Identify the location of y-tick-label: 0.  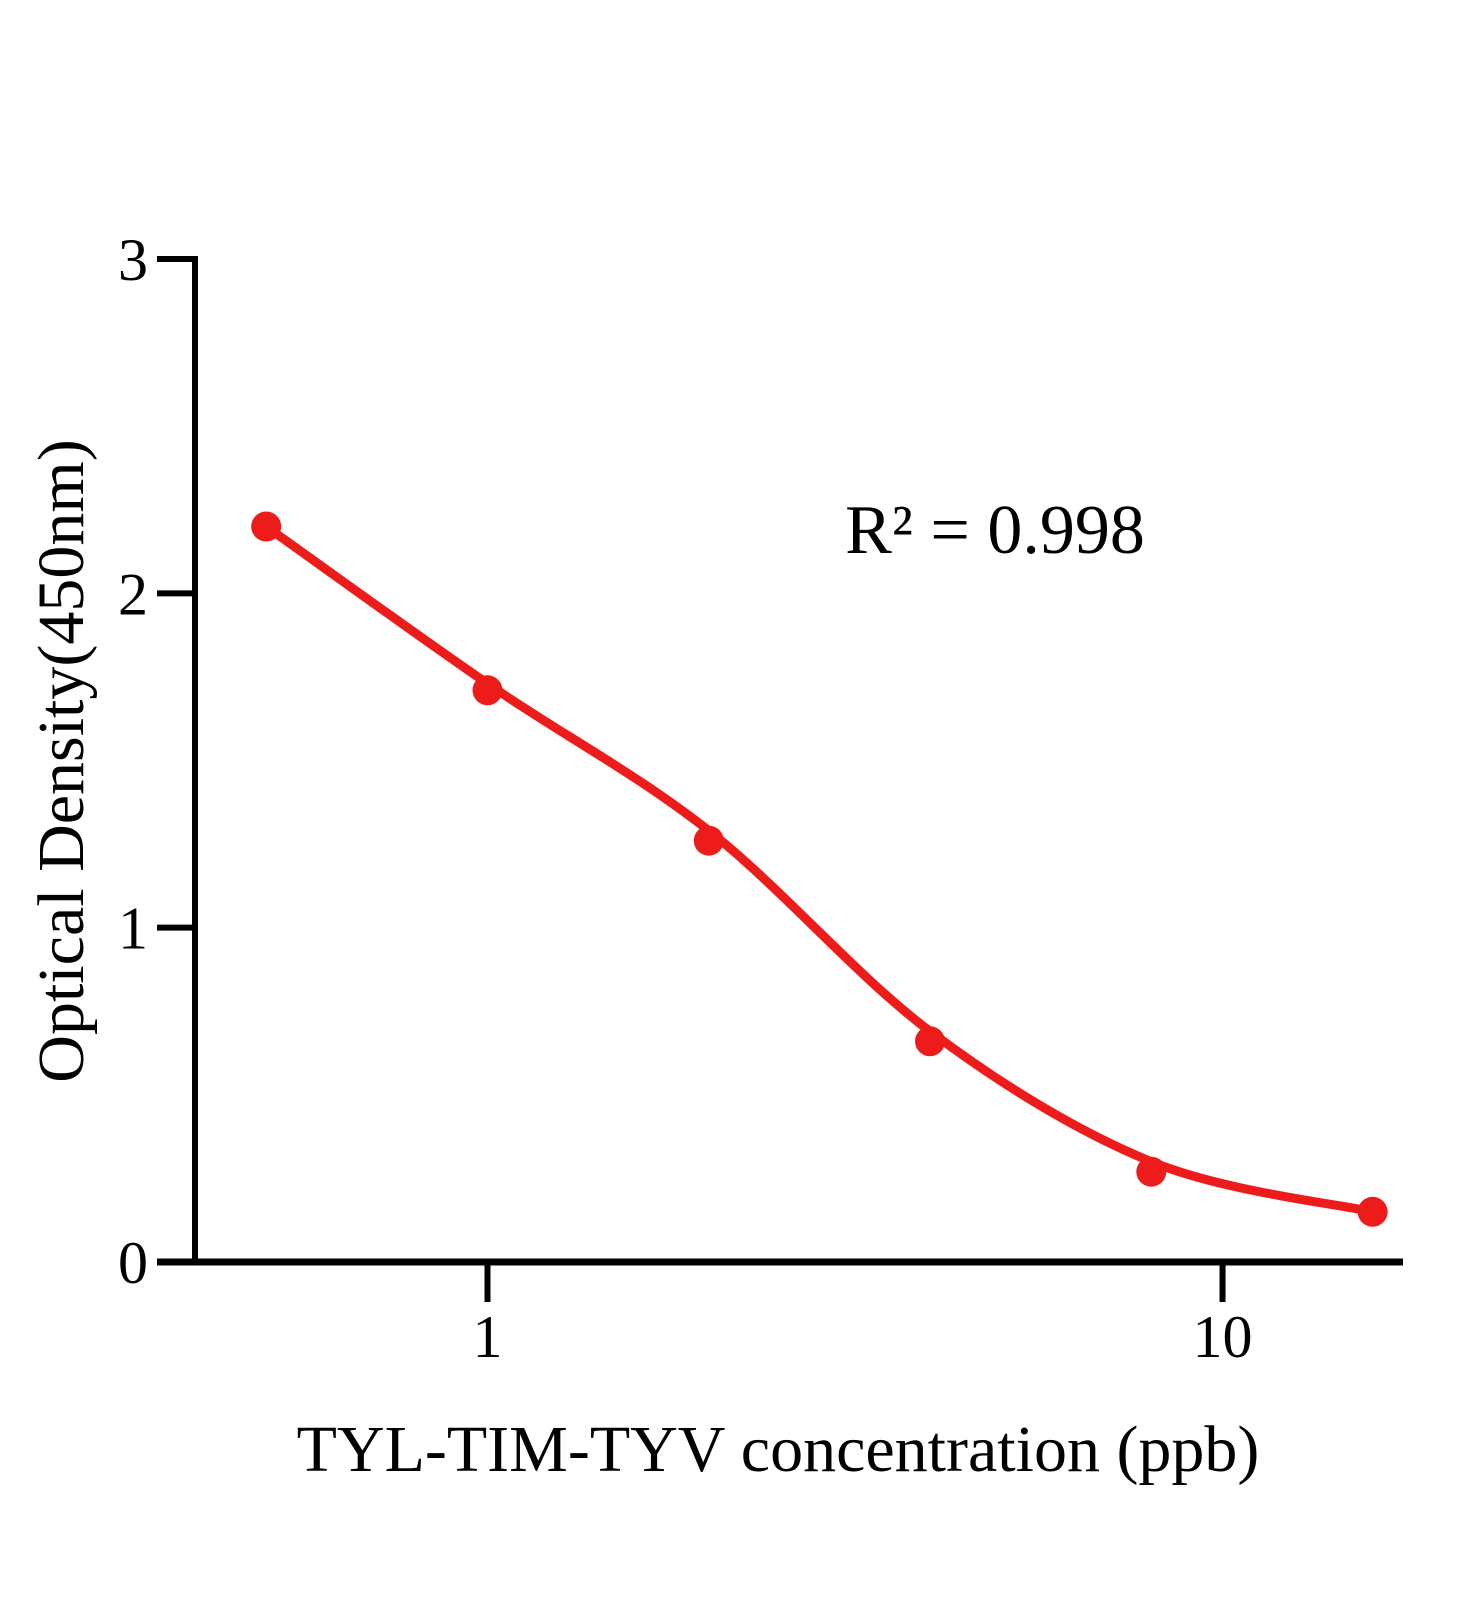
(133, 1263).